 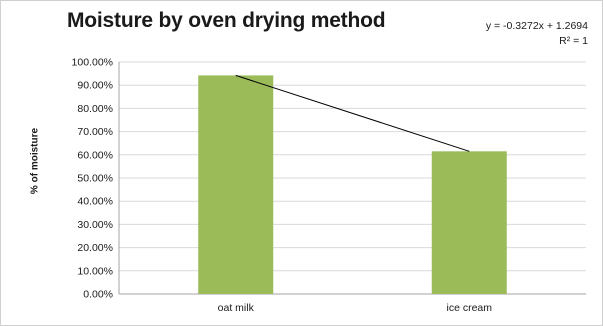 What do you see at coordinates (469, 308) in the screenshot?
I see `x-tick-label: ice cream` at bounding box center [469, 308].